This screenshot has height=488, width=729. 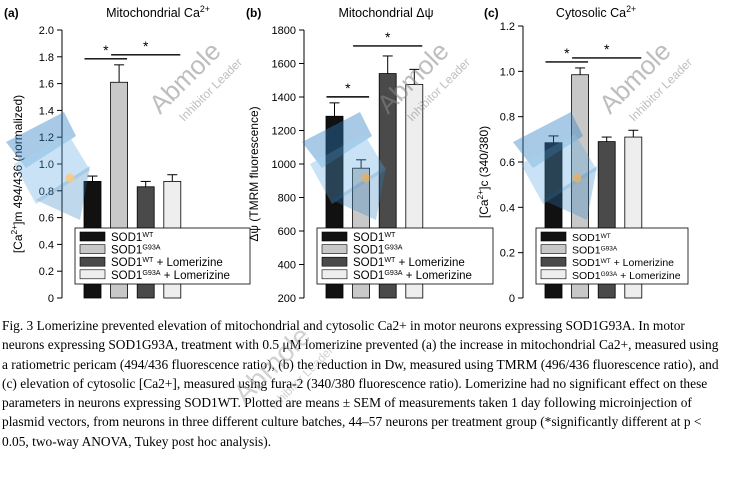 I want to click on y-tick-label: 800, so click(x=287, y=199).